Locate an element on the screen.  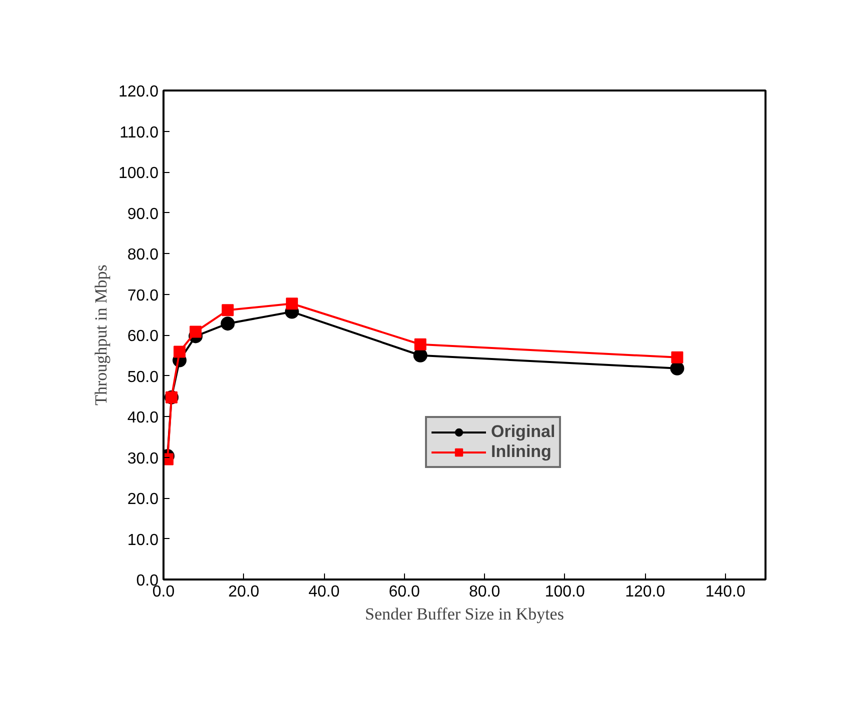
y-axis-title: Throughput in Mbps is located at coordinates (100, 335).